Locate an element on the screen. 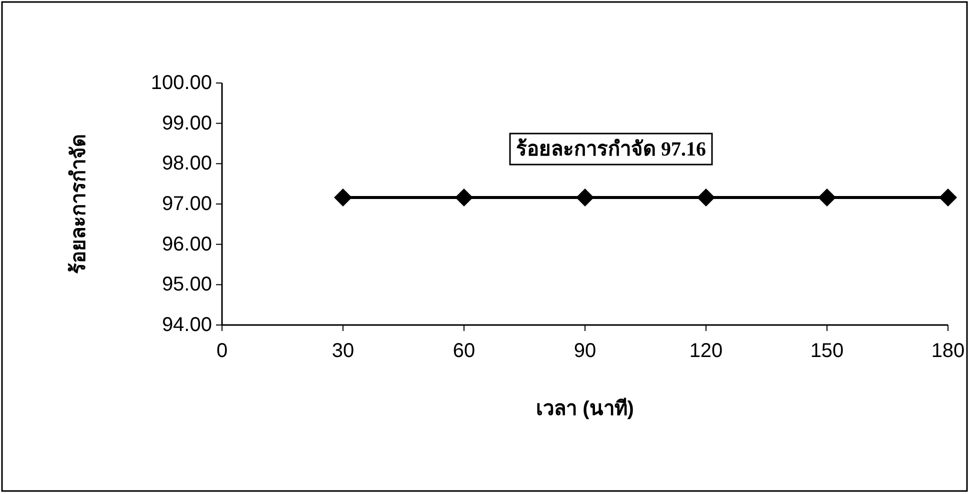 This screenshot has height=494, width=970. y-tick-label: 96.00 is located at coordinates (187, 244).